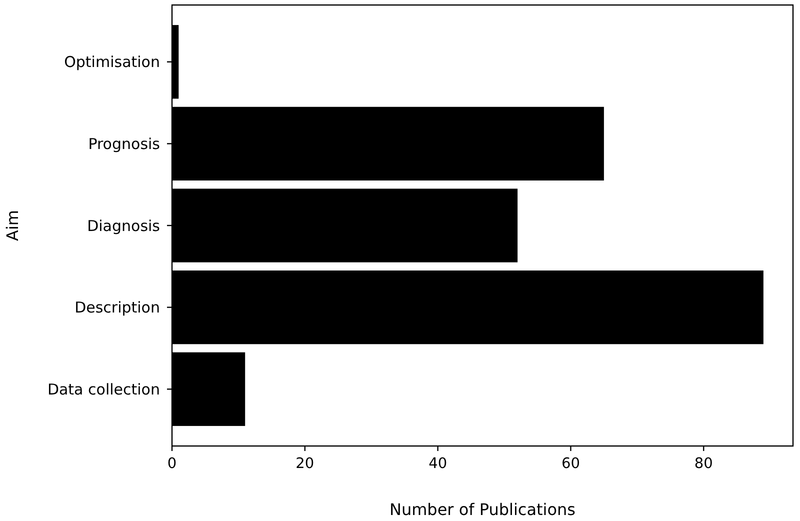  What do you see at coordinates (305, 464) in the screenshot?
I see `x-tick-label: 20` at bounding box center [305, 464].